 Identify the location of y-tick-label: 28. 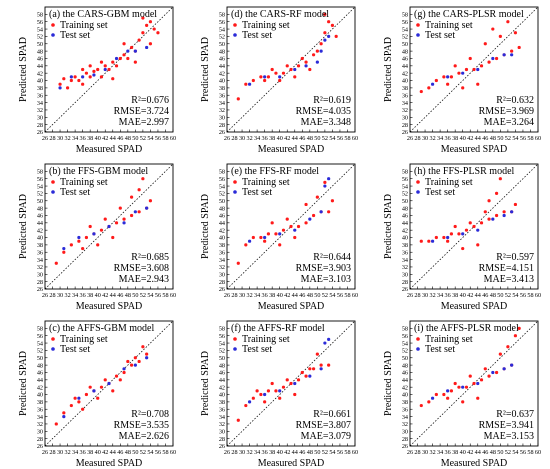
(40, 439).